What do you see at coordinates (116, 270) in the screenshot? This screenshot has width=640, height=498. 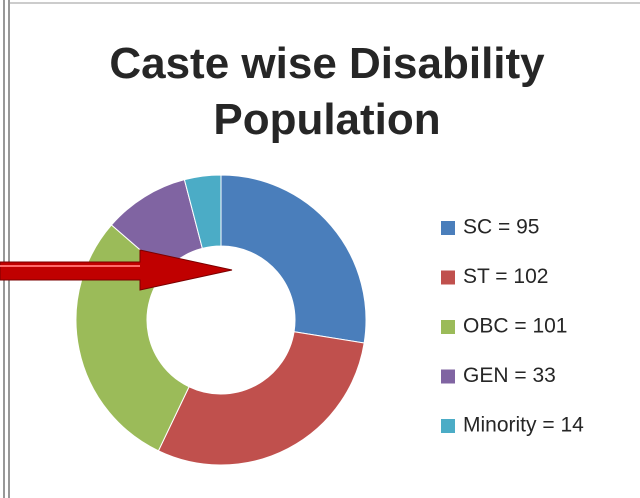 I see `red-arrow` at bounding box center [116, 270].